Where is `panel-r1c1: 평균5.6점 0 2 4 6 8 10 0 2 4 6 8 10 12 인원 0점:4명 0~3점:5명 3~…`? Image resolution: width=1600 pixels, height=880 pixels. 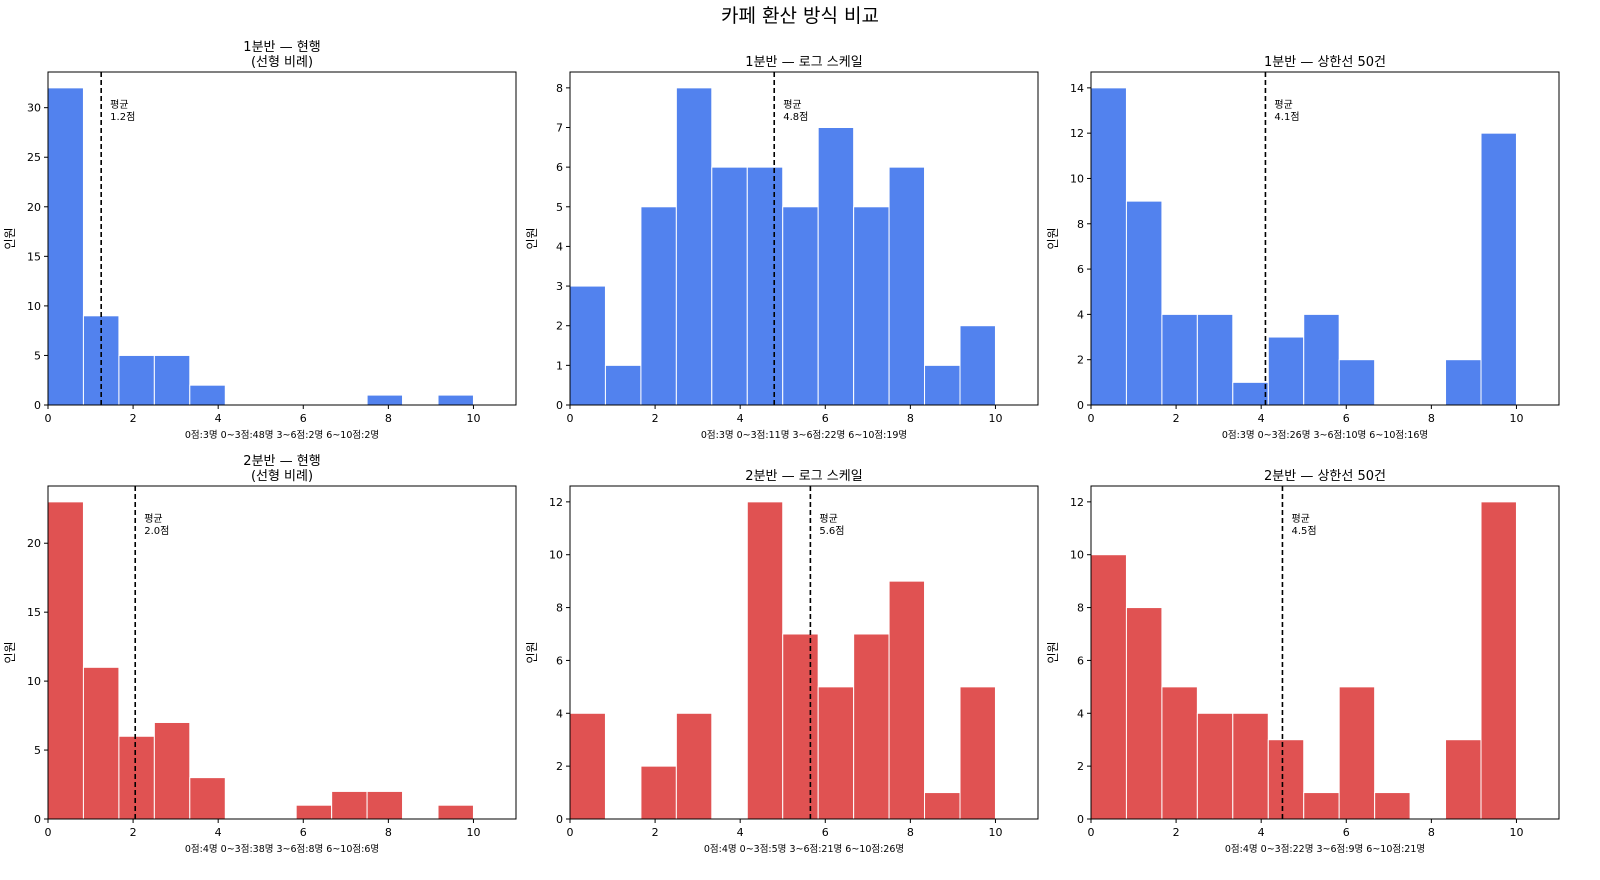 panel-r1c1: 평균5.6점 0 2 4 6 8 10 0 2 4 6 8 10 12 인원 0점:4명 0~3점:5명 3~… is located at coordinates (782, 662).